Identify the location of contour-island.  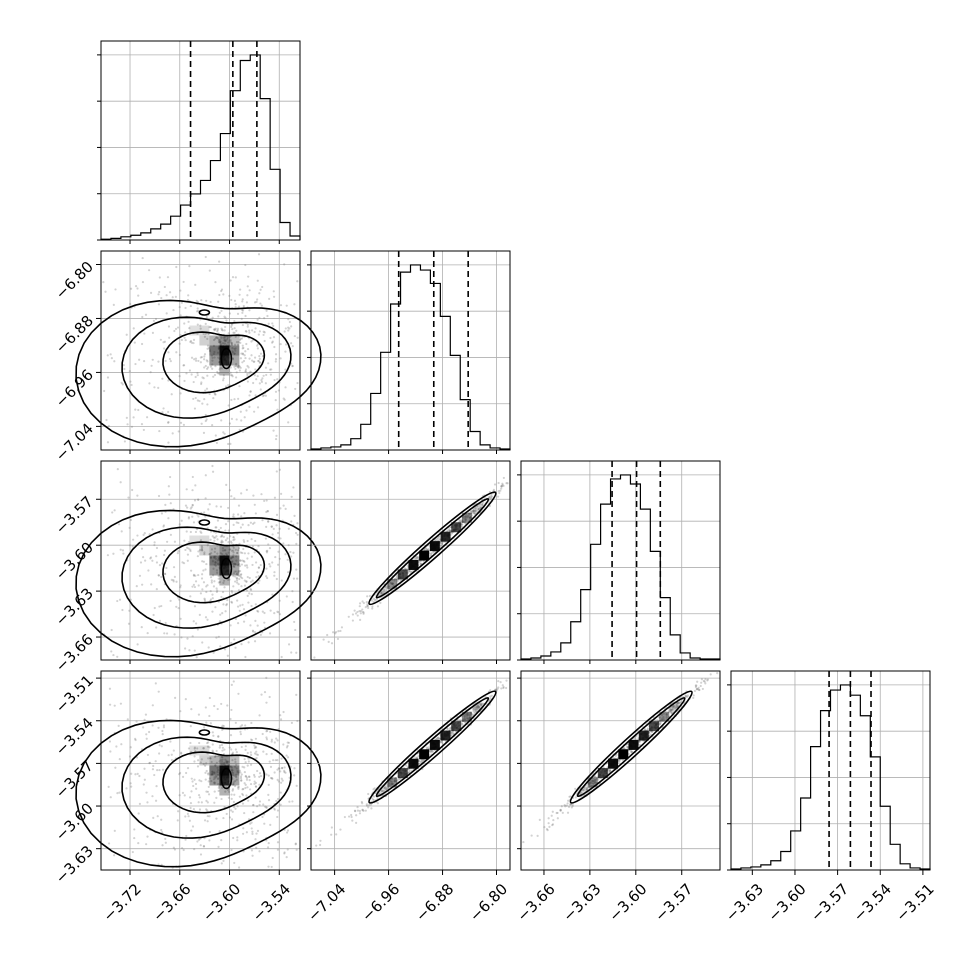
(204, 522).